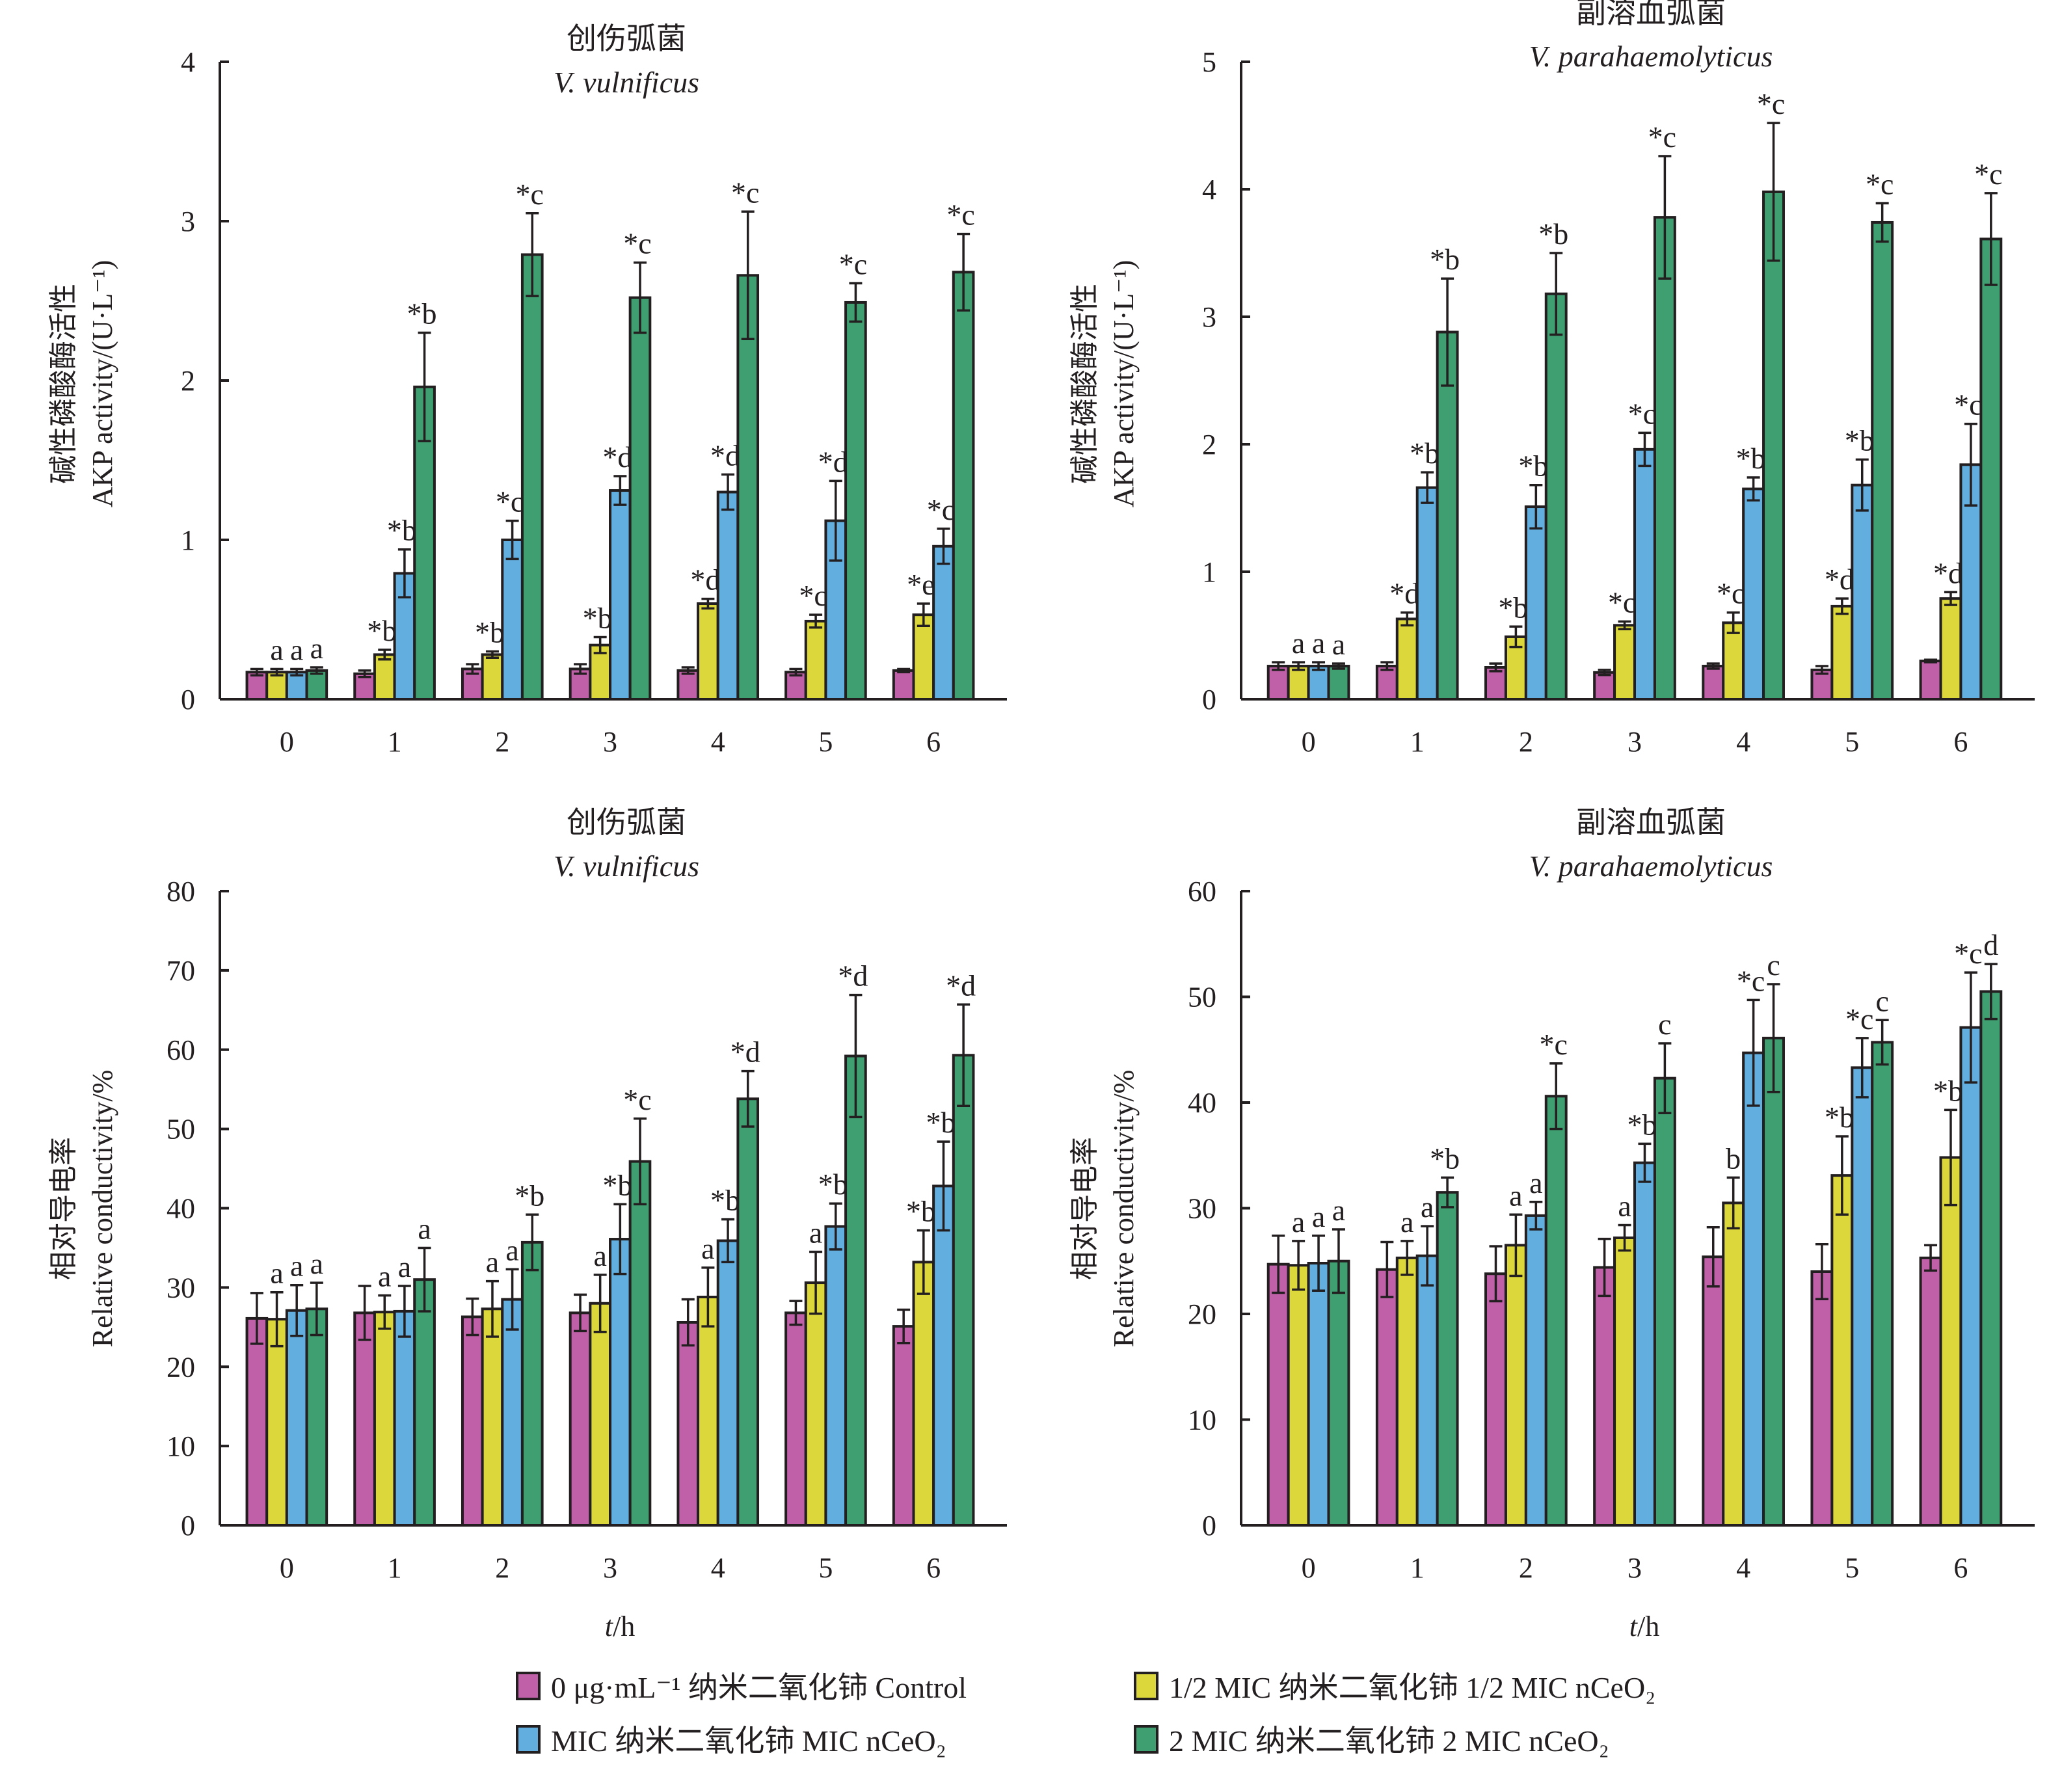 The width and height of the screenshot is (2049, 1792). Describe the element at coordinates (1526, 742) in the screenshot. I see `x-tick-label: 2` at that location.